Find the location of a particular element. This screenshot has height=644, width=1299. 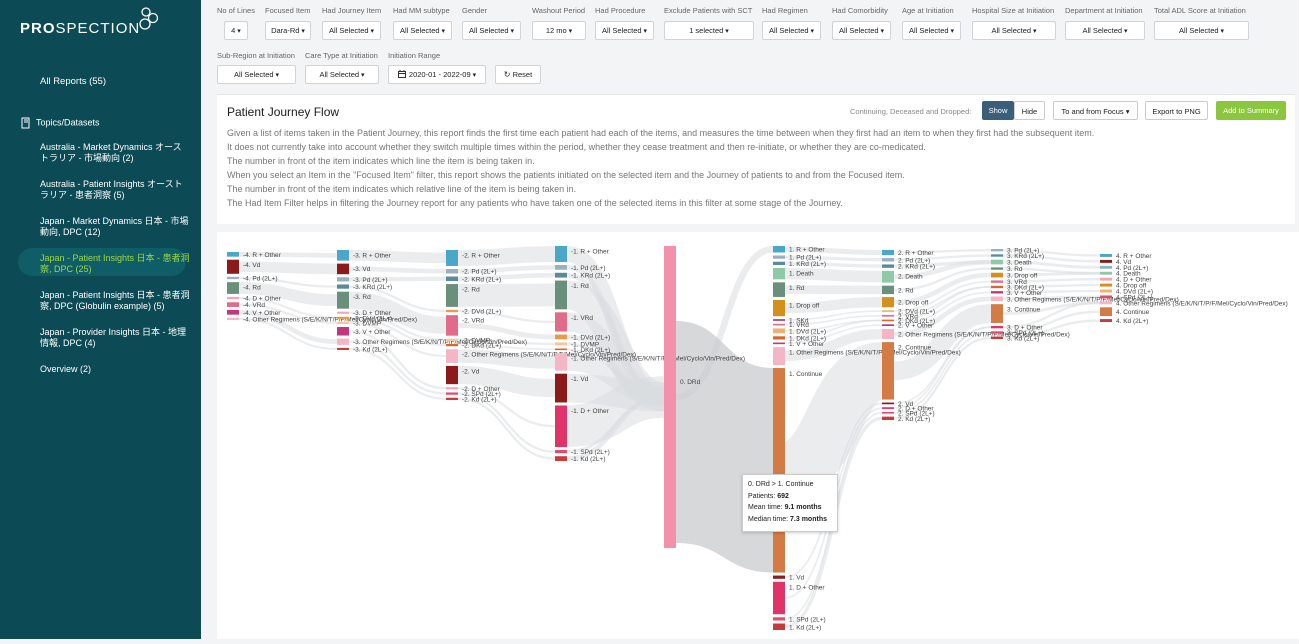

filter-had-mm-subtype: All Selected is located at coordinates (422, 30).